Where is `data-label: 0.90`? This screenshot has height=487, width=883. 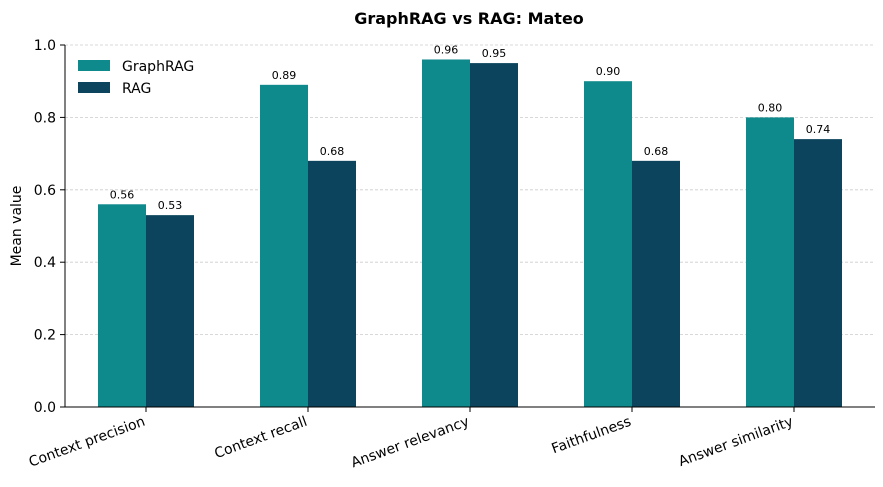
data-label: 0.90 is located at coordinates (608, 71).